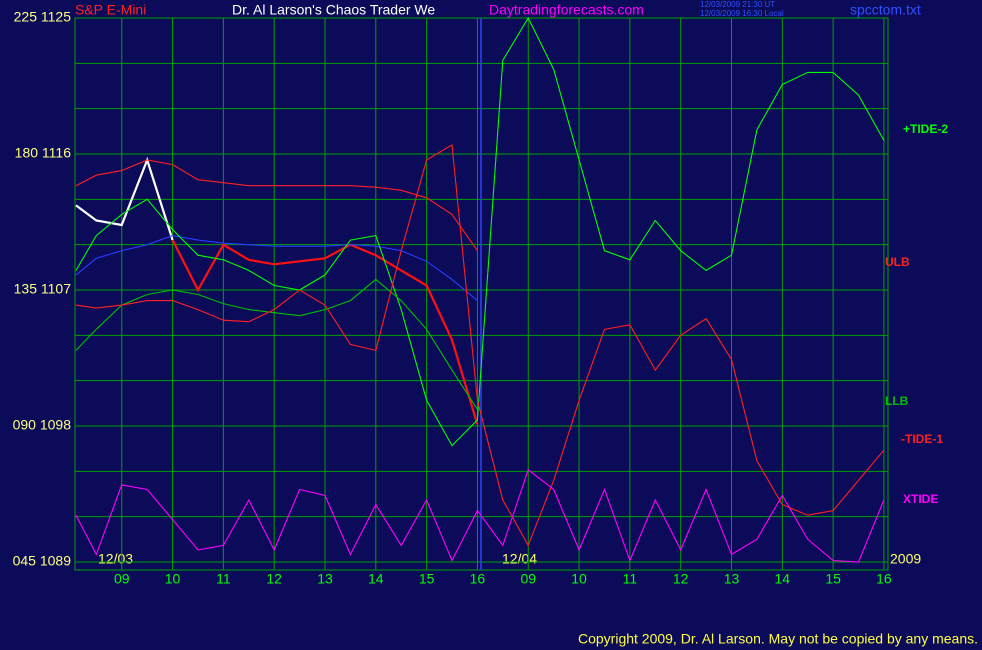  I want to click on file-name: spcctom.txt, so click(885, 10).